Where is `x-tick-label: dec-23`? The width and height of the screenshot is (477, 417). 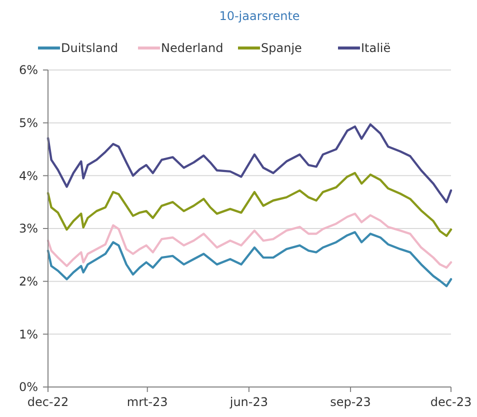 x-tick-label: dec-23 is located at coordinates (451, 402).